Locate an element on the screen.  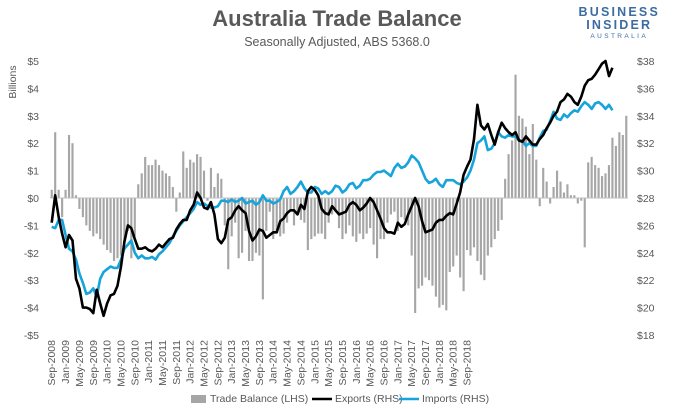
x-axis-tick-label: Jan-2011 is located at coordinates (149, 361).